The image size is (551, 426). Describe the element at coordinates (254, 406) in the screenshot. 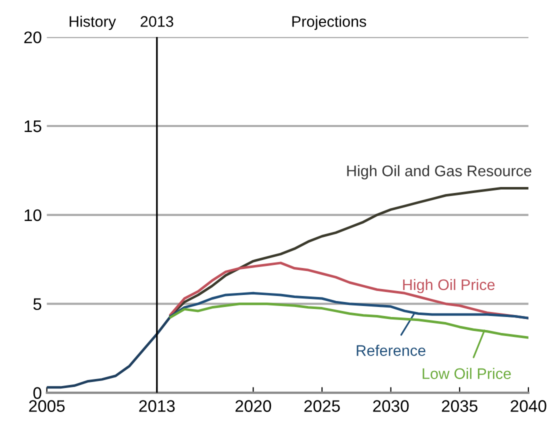

I see `x-tick-label: 2020` at that location.